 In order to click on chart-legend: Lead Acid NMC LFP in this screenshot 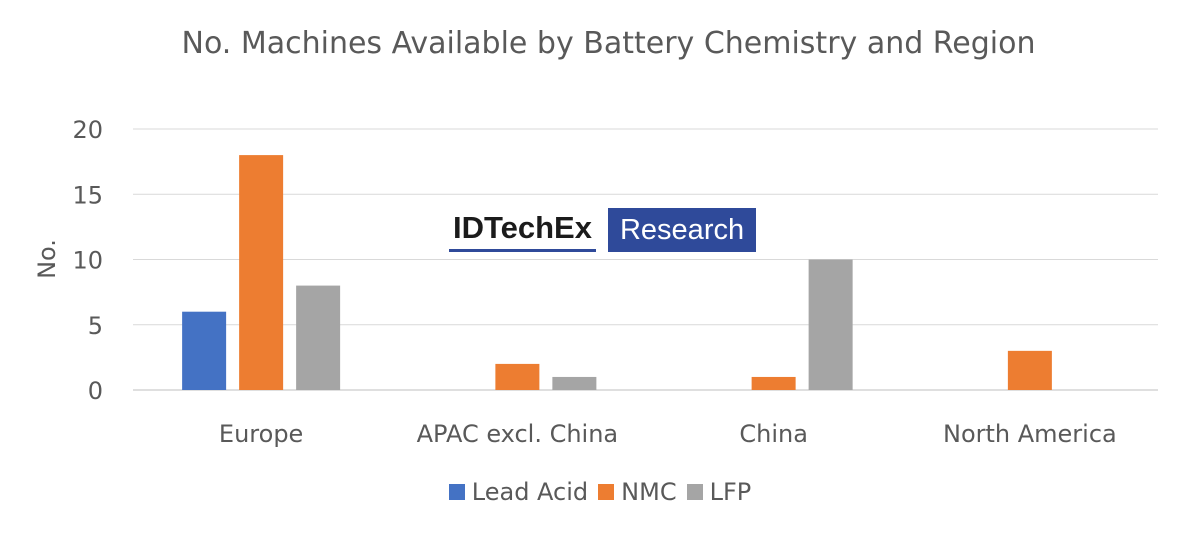, I will do `click(600, 492)`.